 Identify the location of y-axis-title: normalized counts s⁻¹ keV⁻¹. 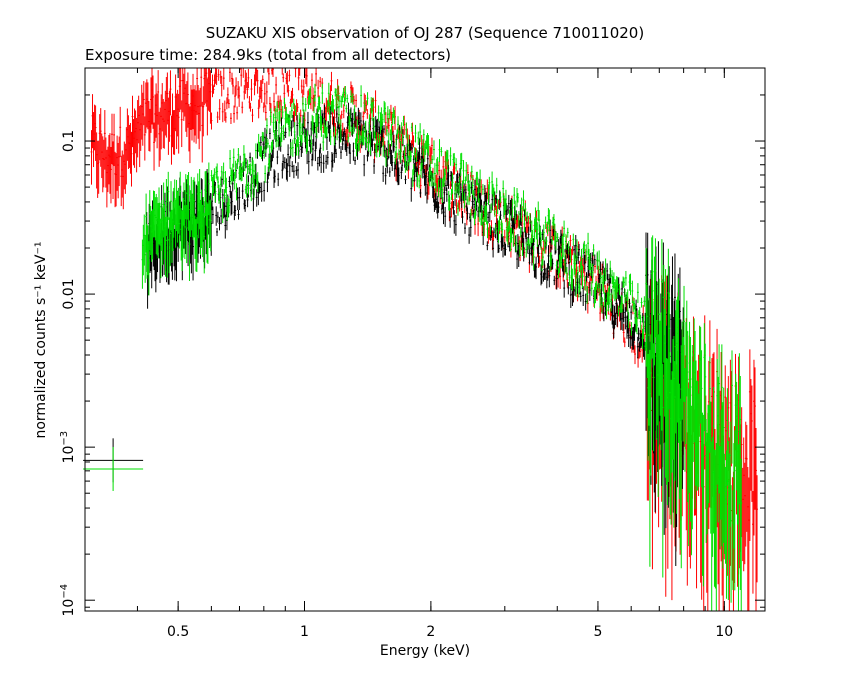
(41, 339).